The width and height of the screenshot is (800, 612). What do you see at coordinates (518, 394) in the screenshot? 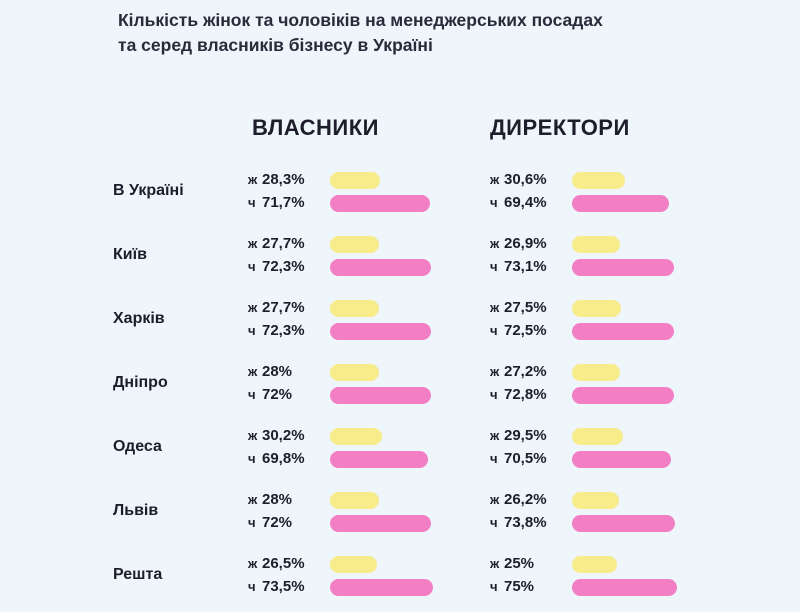
I see `men-value-label: ч 72,8%` at bounding box center [518, 394].